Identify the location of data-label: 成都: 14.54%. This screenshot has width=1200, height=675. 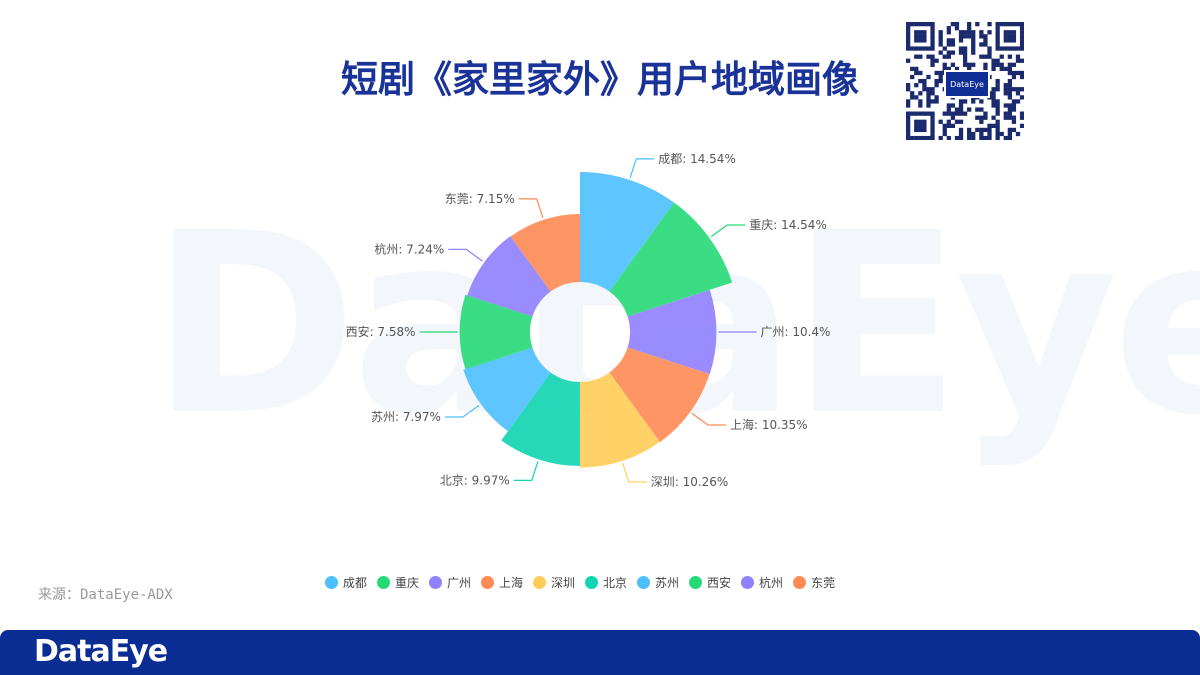
(697, 159).